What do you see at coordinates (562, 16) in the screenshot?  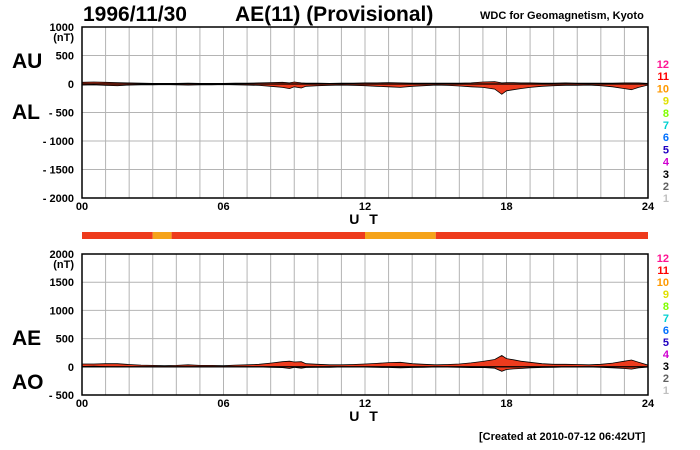 I see `source-label: WDC for Geomagnetism, Kyoto` at bounding box center [562, 16].